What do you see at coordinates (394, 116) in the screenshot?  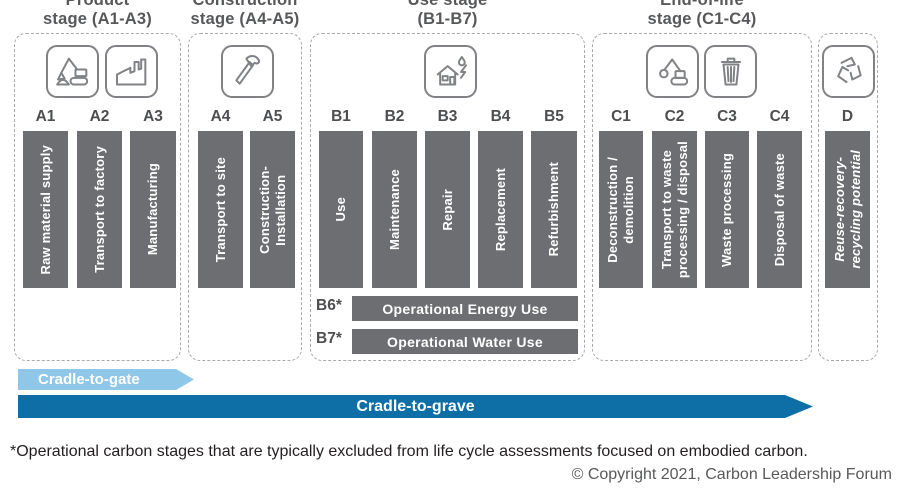 I see `stage-code-b2: B2` at bounding box center [394, 116].